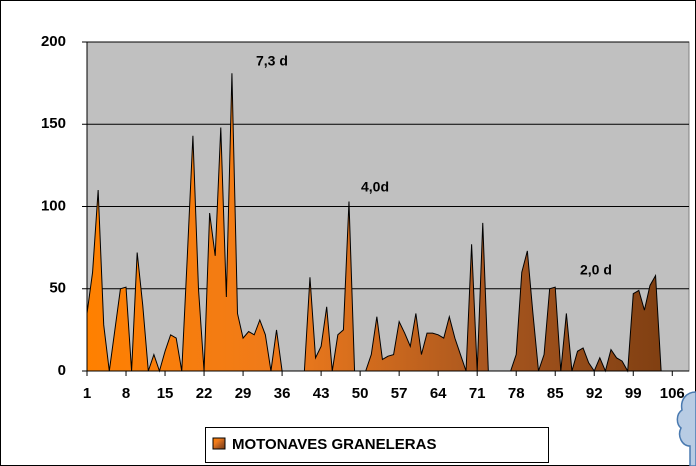 The image size is (696, 466). I want to click on legend-box, so click(377, 445).